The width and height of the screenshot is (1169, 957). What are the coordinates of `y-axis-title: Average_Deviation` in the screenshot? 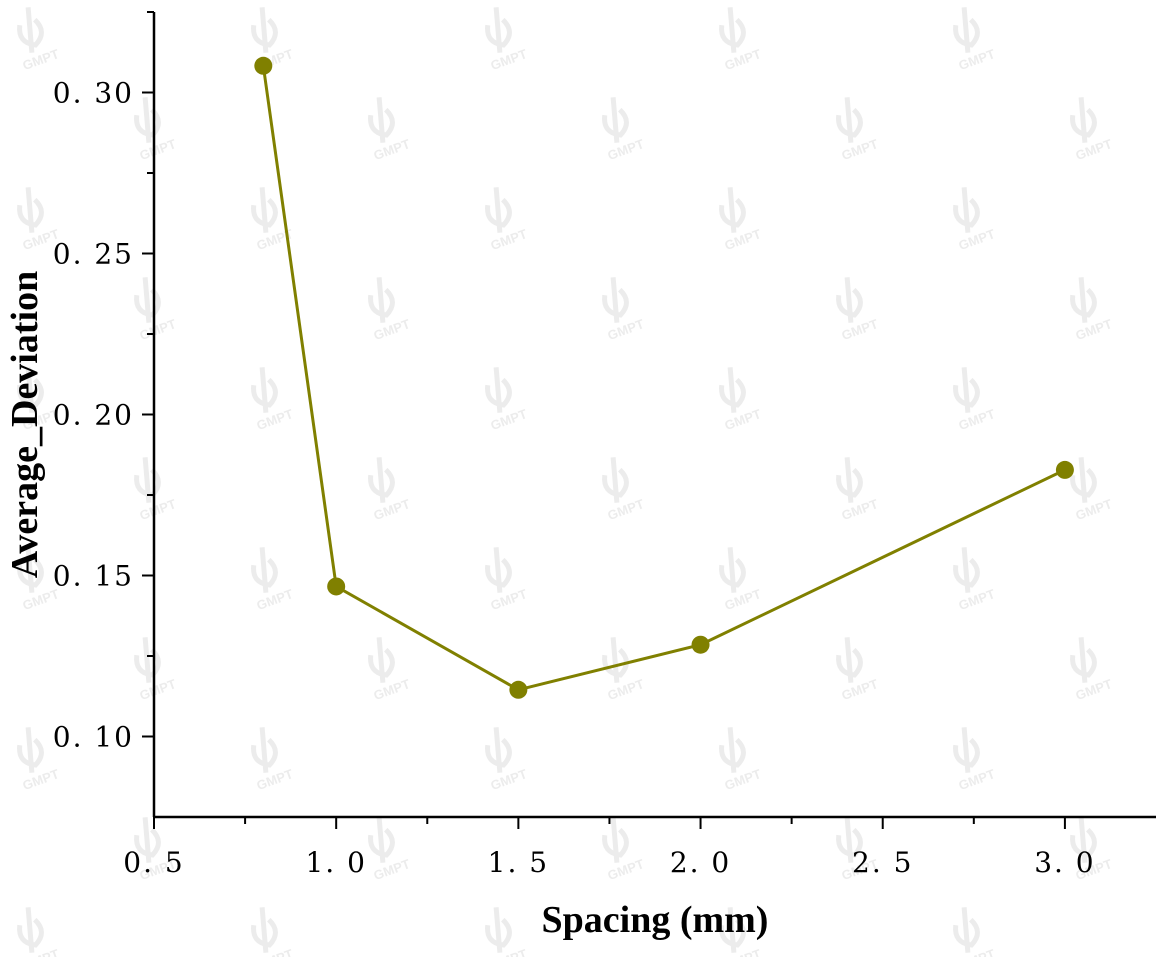 It's located at (25, 424).